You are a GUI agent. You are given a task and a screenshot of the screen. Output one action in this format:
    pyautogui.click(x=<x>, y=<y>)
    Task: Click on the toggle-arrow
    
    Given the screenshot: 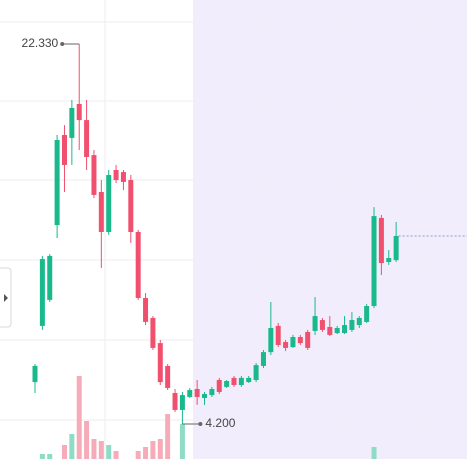 What is the action you would take?
    pyautogui.click(x=6, y=298)
    